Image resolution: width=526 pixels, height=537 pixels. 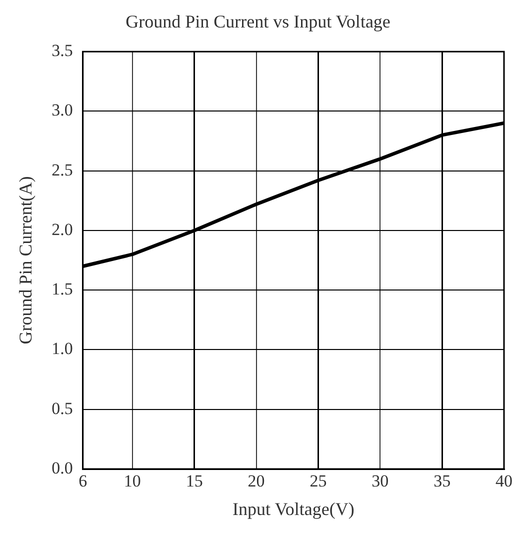 What do you see at coordinates (62, 50) in the screenshot?
I see `y-tick-label: 3.5` at bounding box center [62, 50].